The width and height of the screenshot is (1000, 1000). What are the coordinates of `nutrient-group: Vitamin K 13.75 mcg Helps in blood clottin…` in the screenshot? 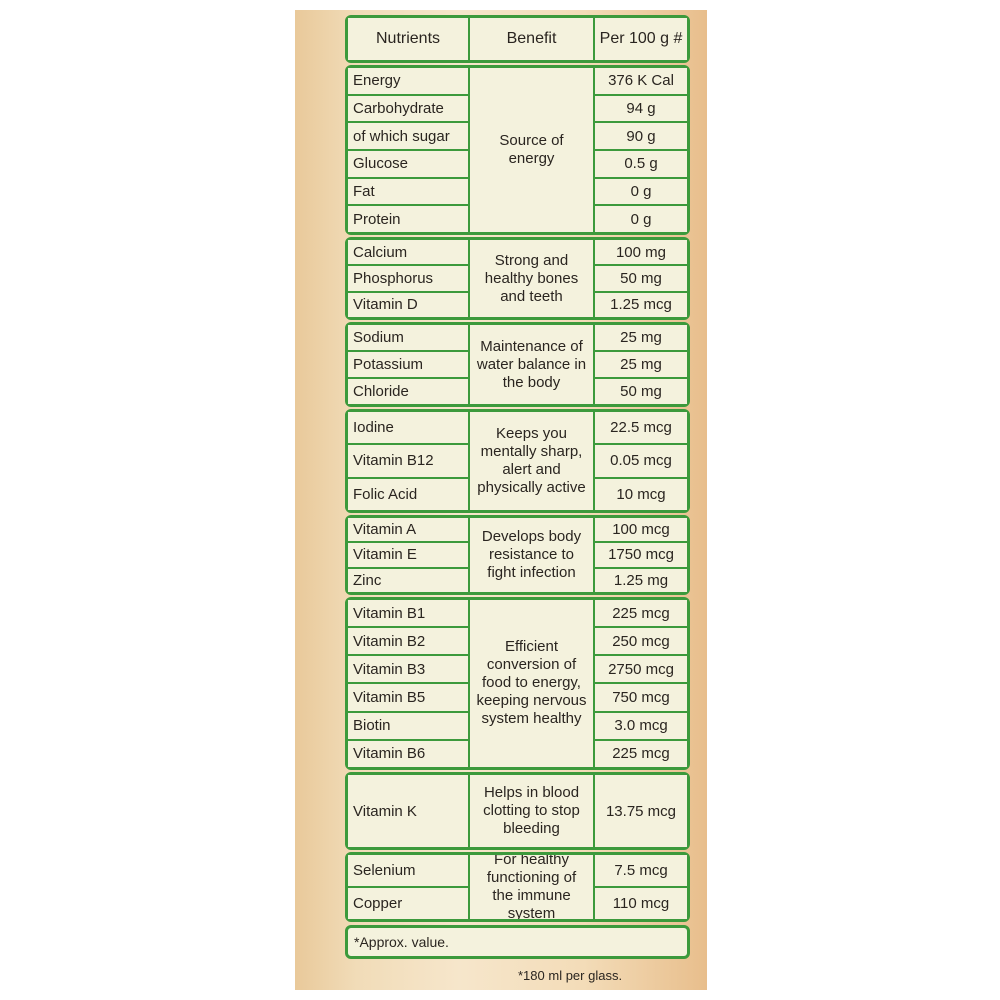 It's located at (517, 811).